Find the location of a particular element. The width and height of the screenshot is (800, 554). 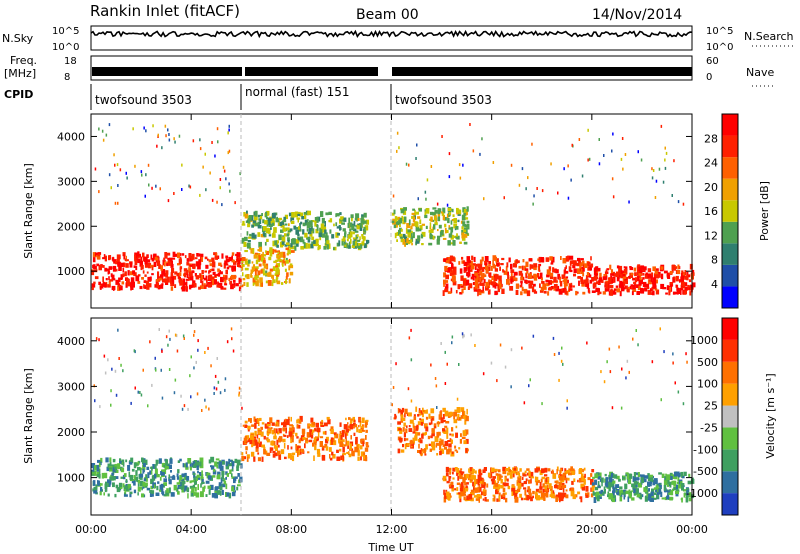

x-tick-label: 04:00 is located at coordinates (191, 529).